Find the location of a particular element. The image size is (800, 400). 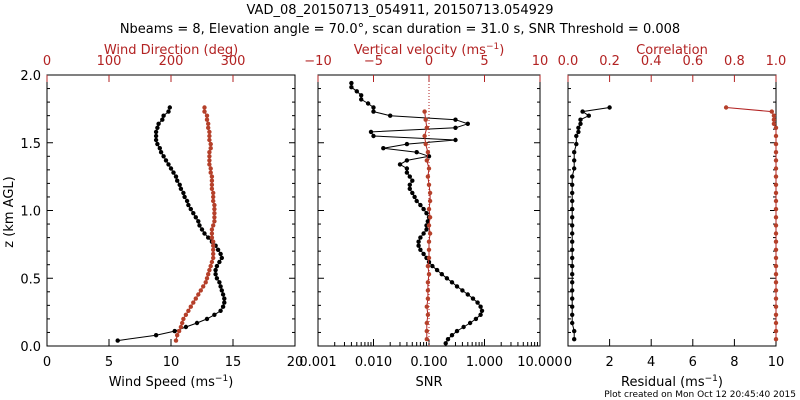

x-bottom-tick-label: 8 is located at coordinates (734, 362).